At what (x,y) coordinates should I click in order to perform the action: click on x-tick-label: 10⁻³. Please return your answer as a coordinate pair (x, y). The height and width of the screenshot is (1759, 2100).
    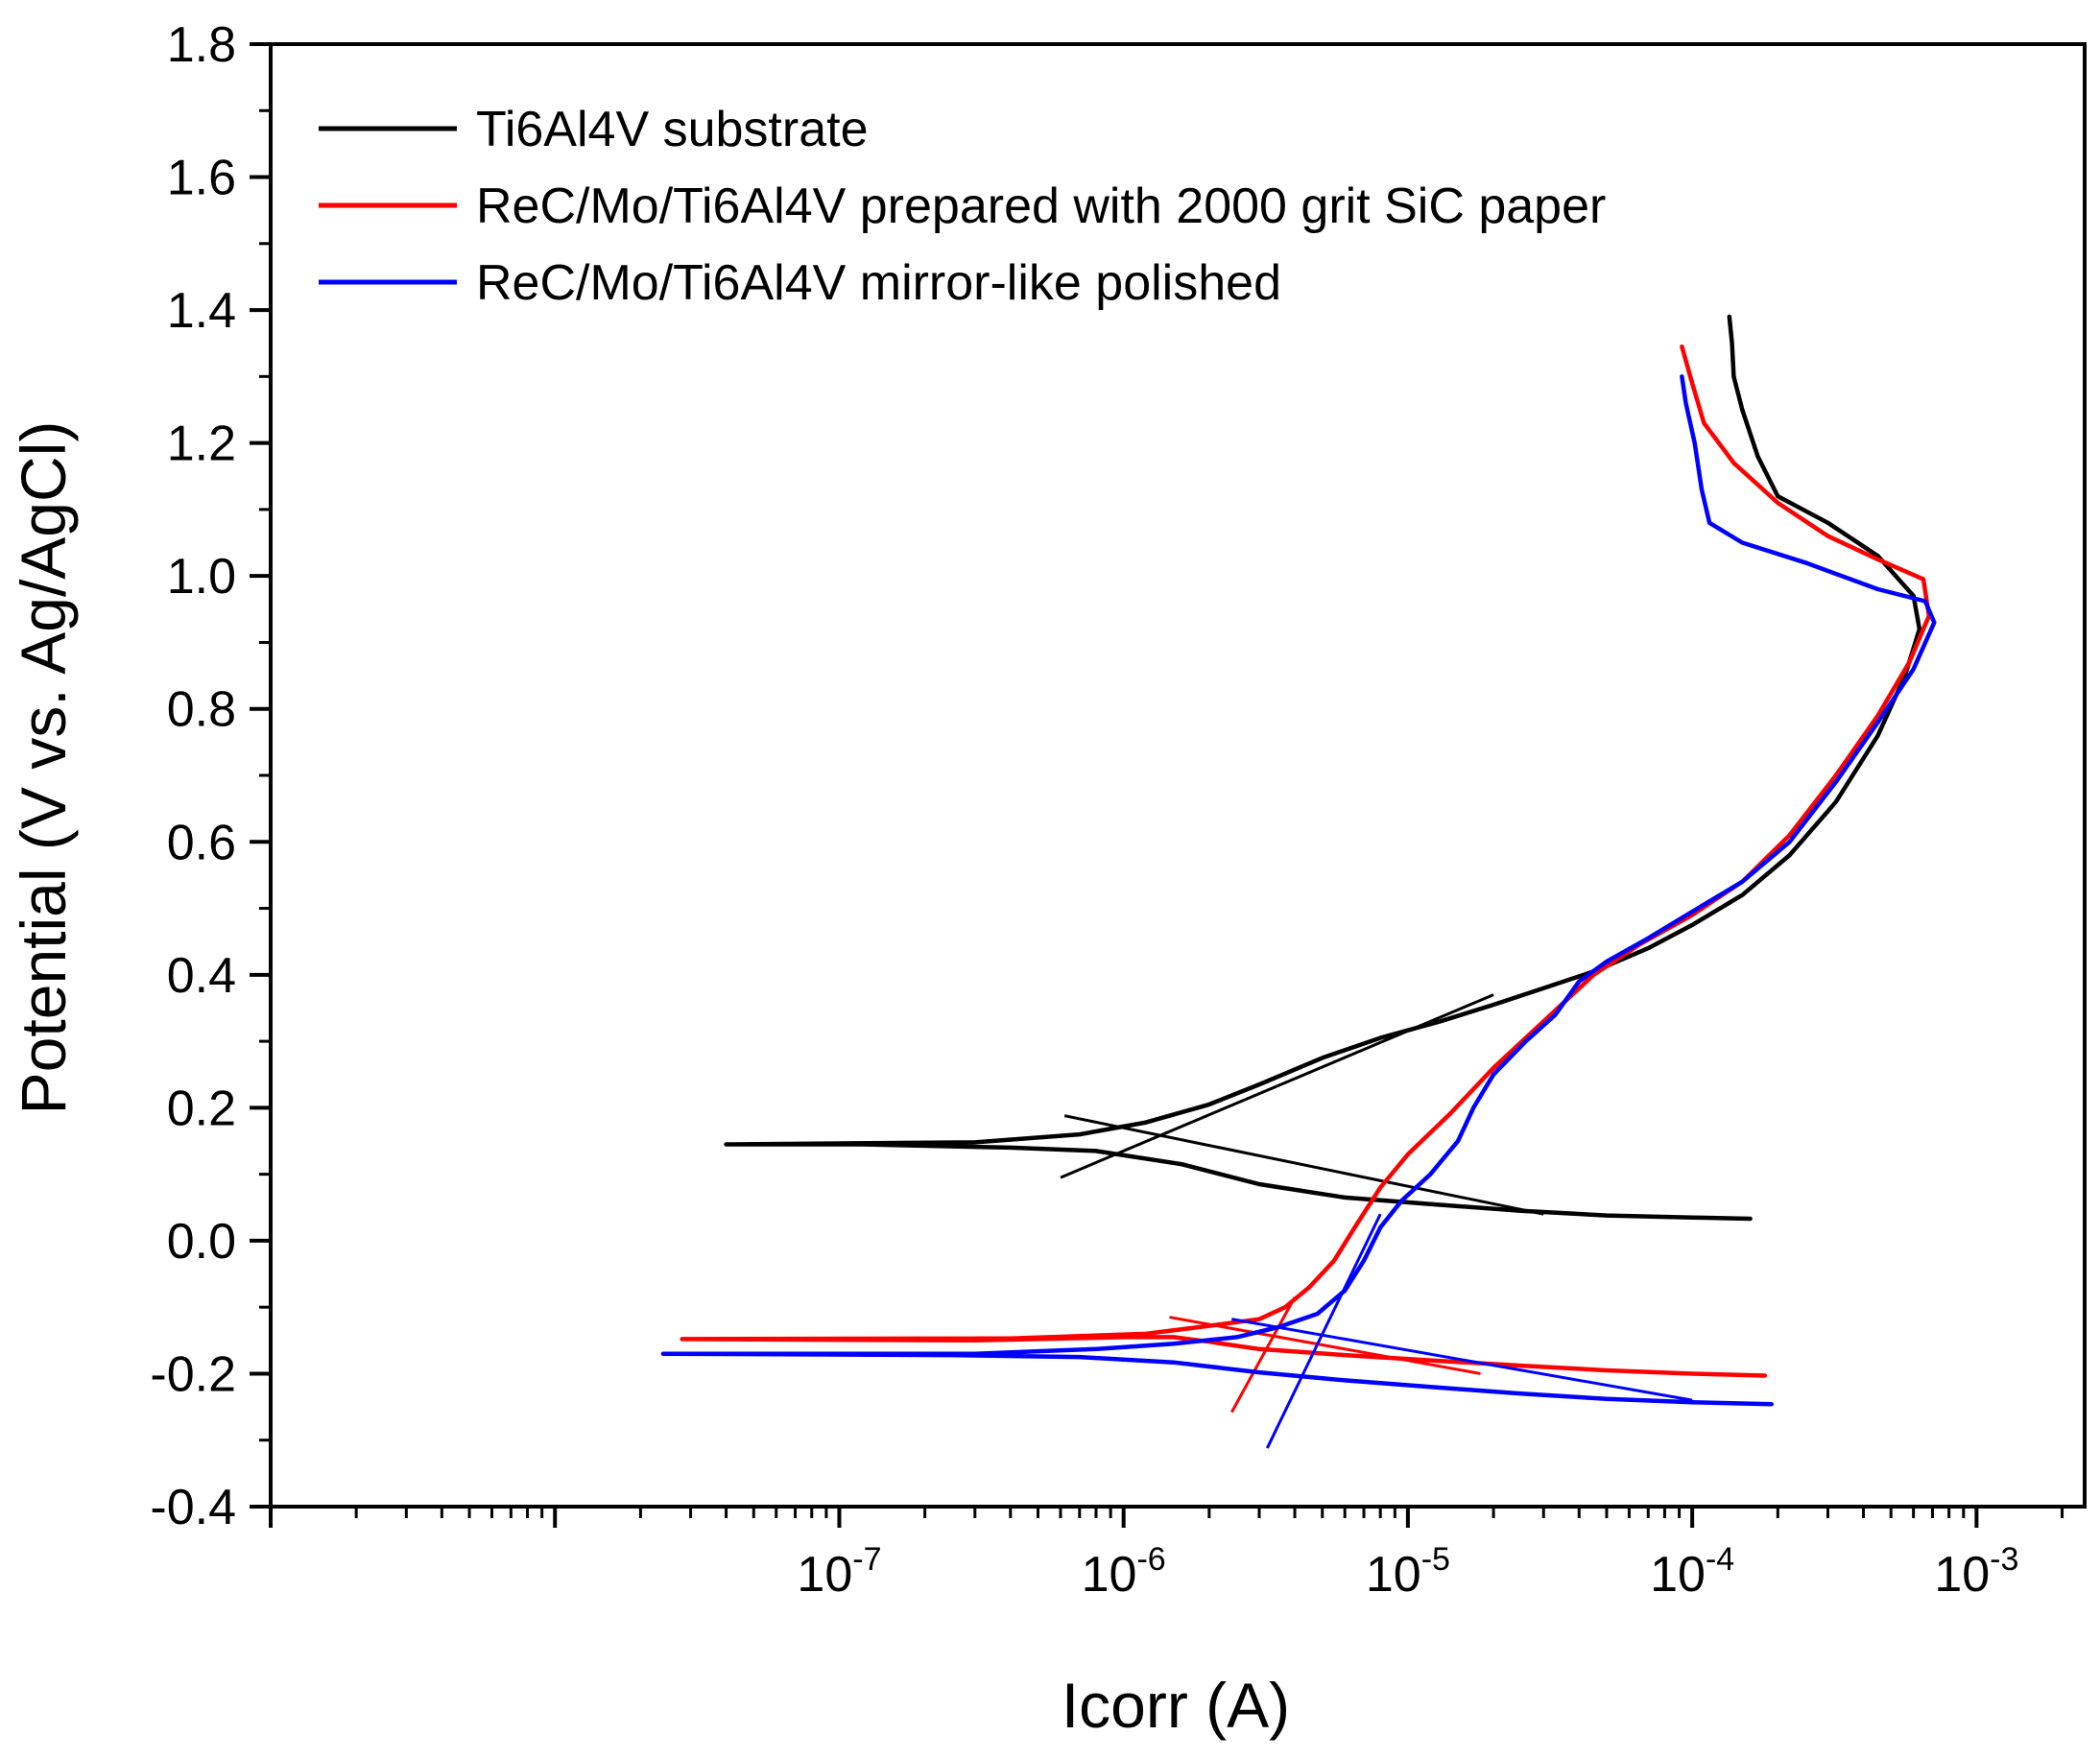
    Looking at the image, I should click on (1976, 1572).